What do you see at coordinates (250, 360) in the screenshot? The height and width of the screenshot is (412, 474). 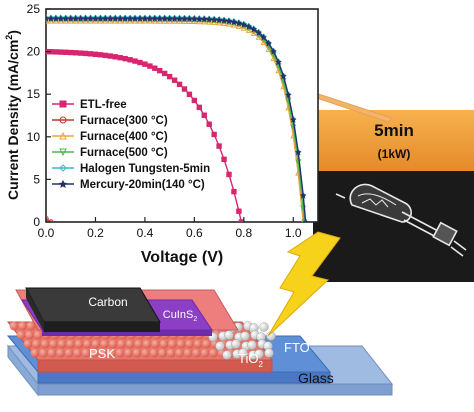 I see `tio2-label: TiO2` at bounding box center [250, 360].